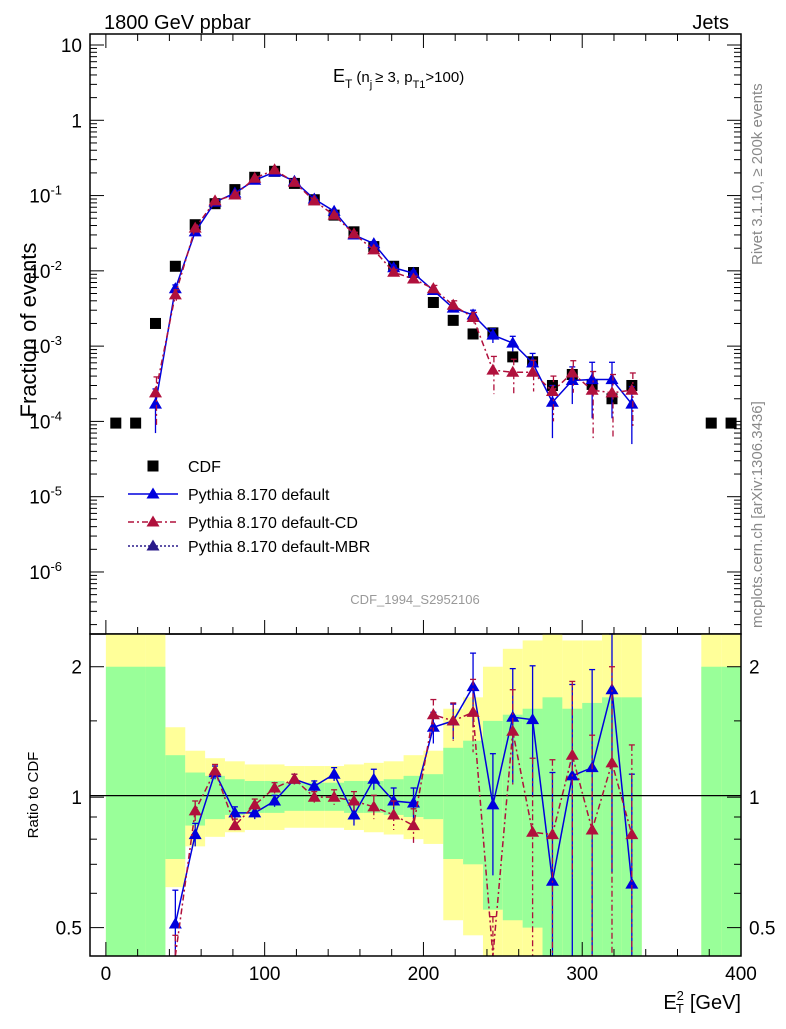 The width and height of the screenshot is (786, 1029). What do you see at coordinates (582, 974) in the screenshot?
I see `xtick-label: 300` at bounding box center [582, 974].